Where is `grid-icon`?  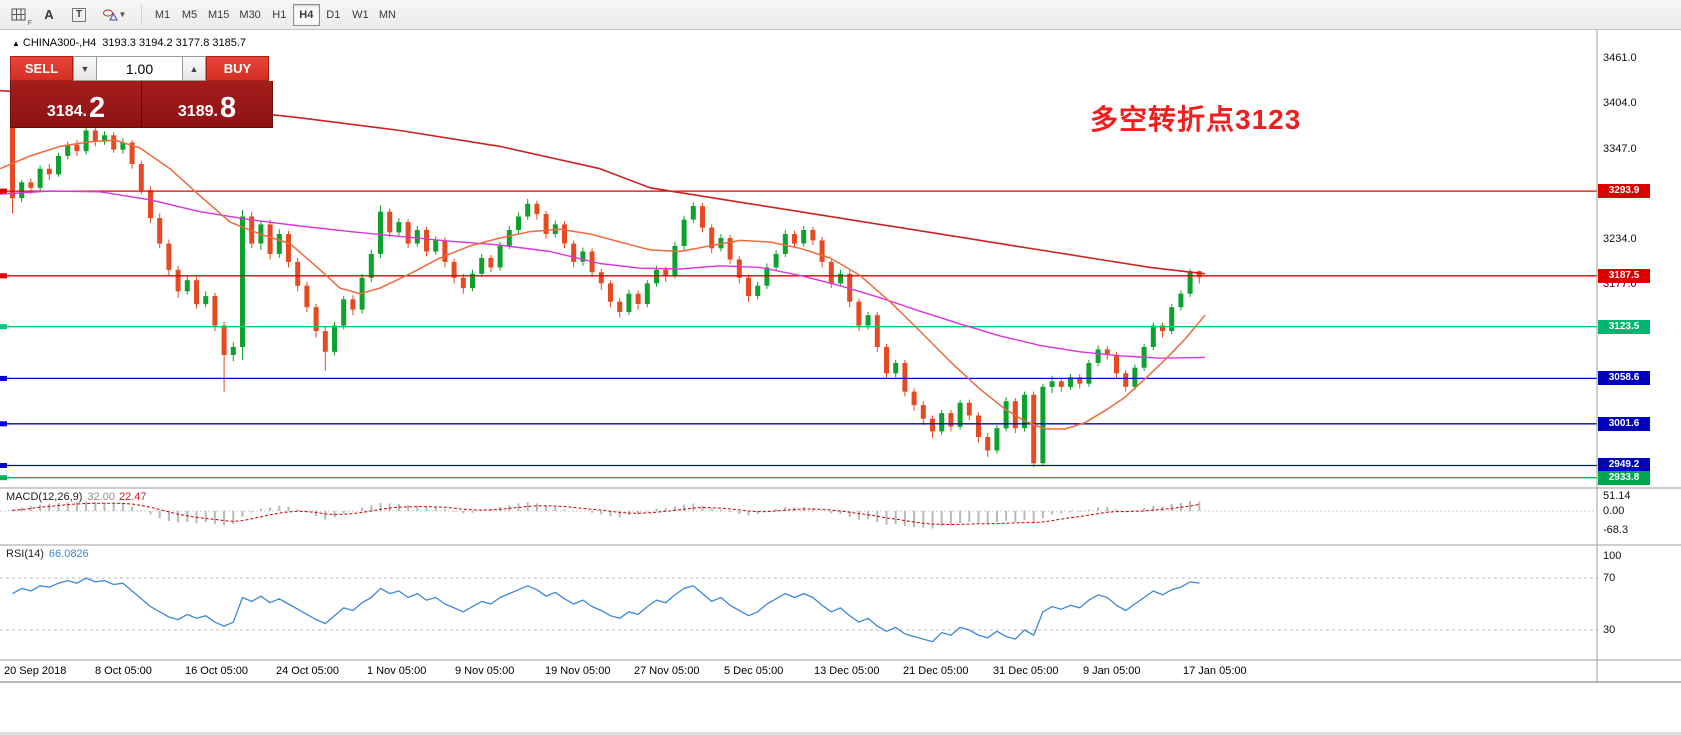
grid-icon is located at coordinates (18, 14).